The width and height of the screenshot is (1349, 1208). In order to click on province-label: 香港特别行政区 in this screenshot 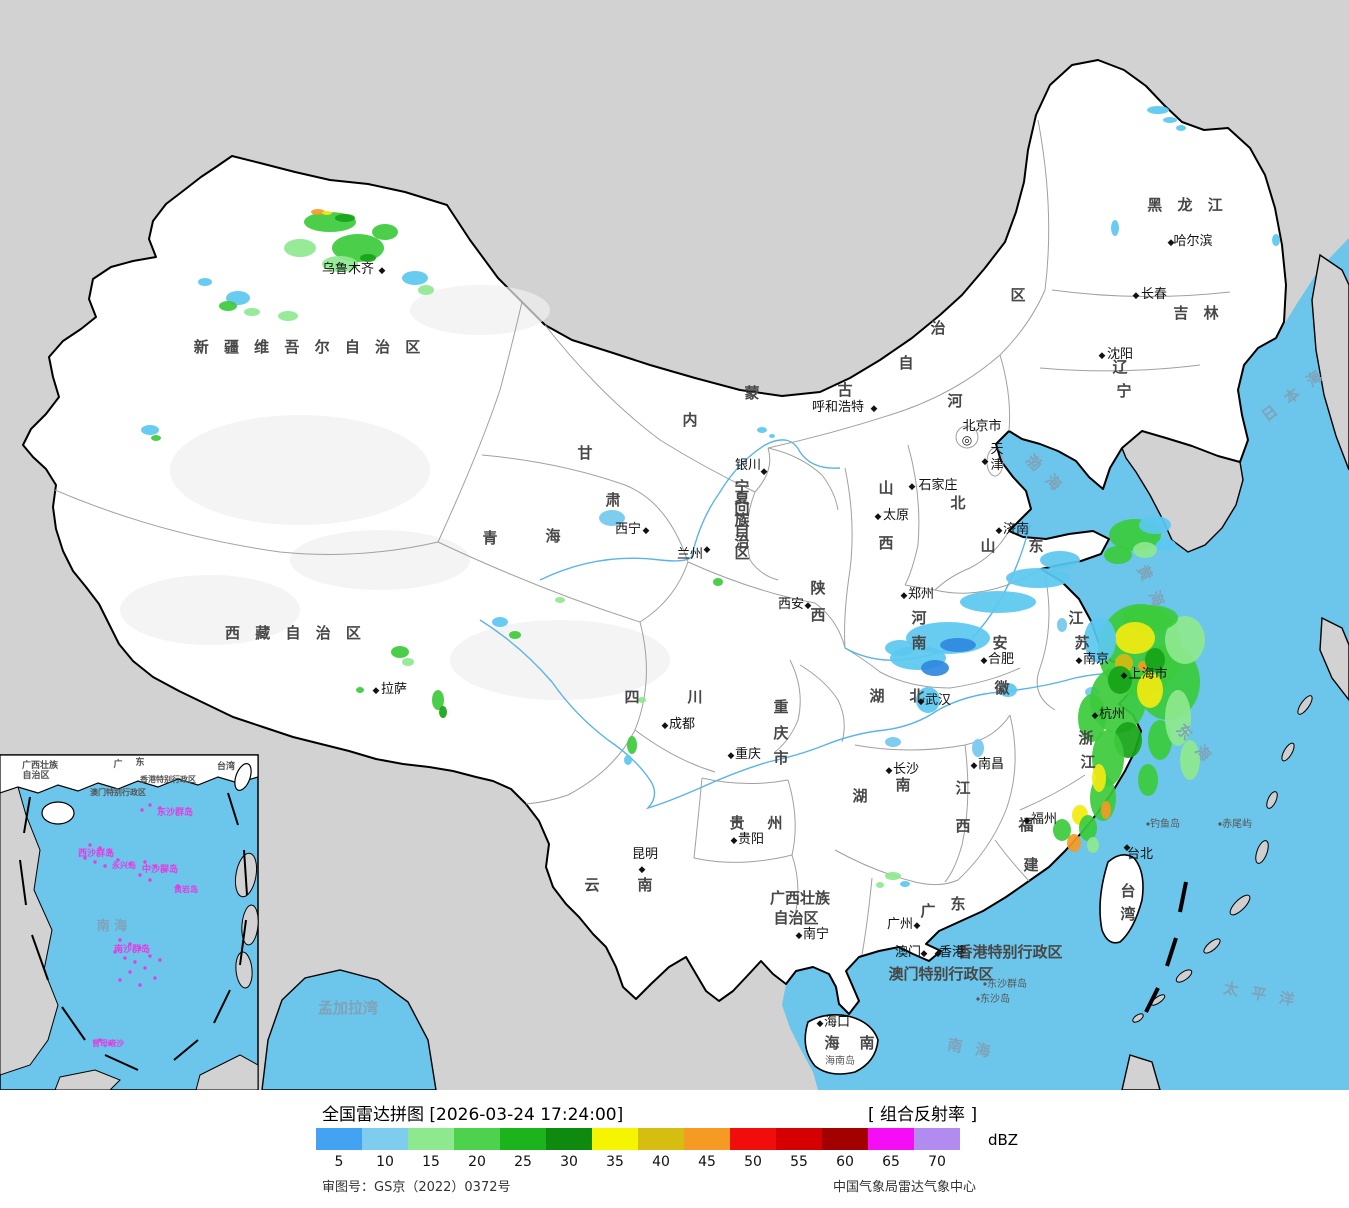, I will do `click(1009, 952)`.